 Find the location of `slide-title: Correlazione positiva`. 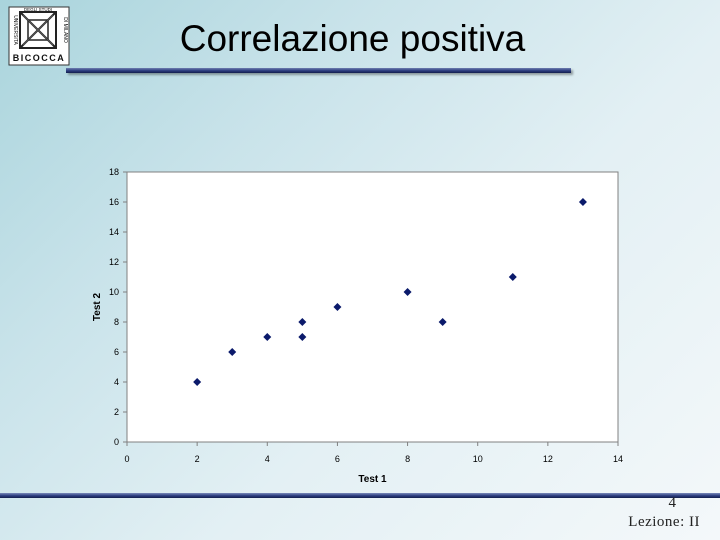

slide-title: Correlazione positiva is located at coordinates (352, 38).